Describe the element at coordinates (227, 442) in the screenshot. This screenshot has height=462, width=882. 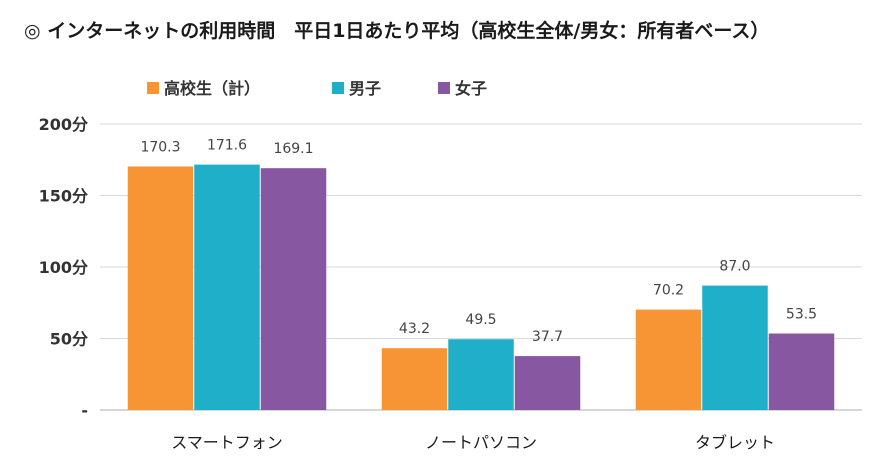
I see `x-tick-label-1: スマートフォン` at that location.